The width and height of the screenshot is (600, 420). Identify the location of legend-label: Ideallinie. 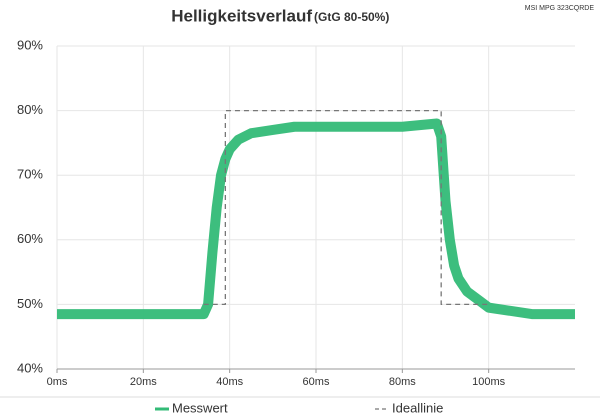
(417, 407).